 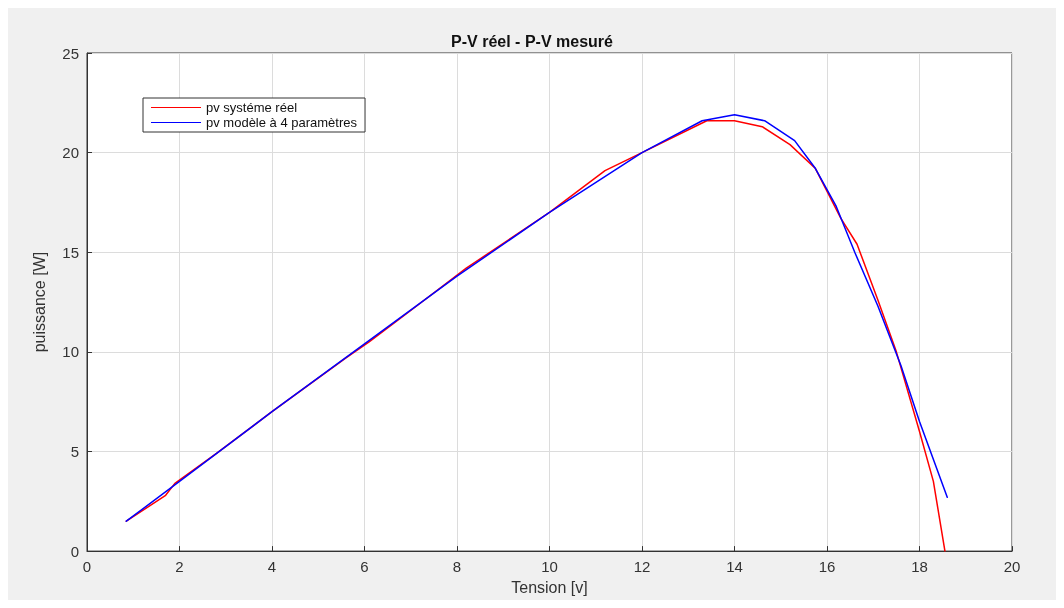 What do you see at coordinates (1012, 567) in the screenshot?
I see `x-tick-label: 20` at bounding box center [1012, 567].